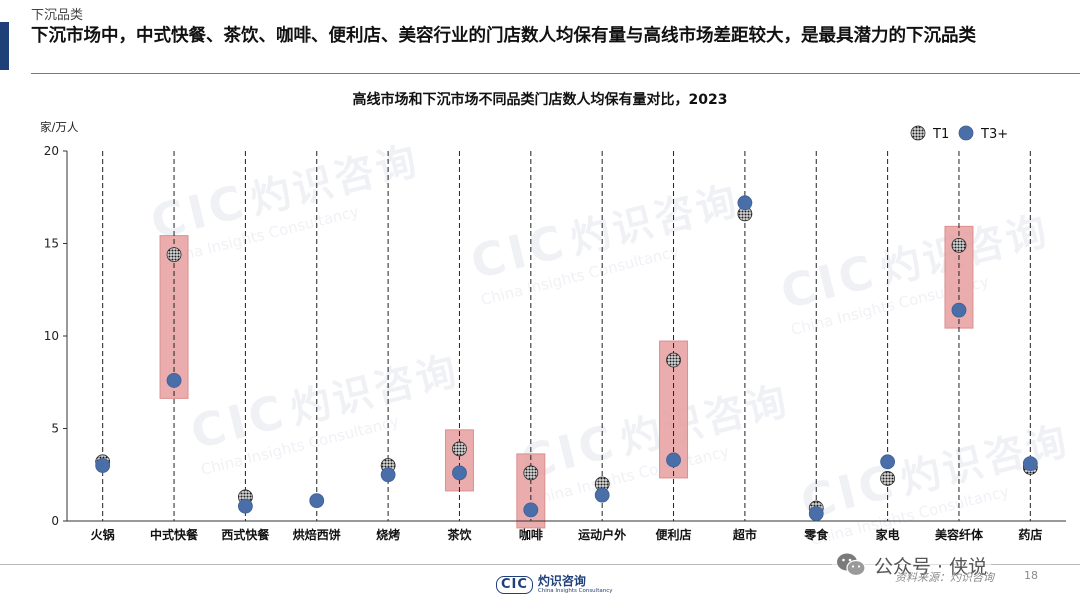 The image size is (1080, 608). What do you see at coordinates (51, 336) in the screenshot?
I see `y-tick-label: 10` at bounding box center [51, 336].